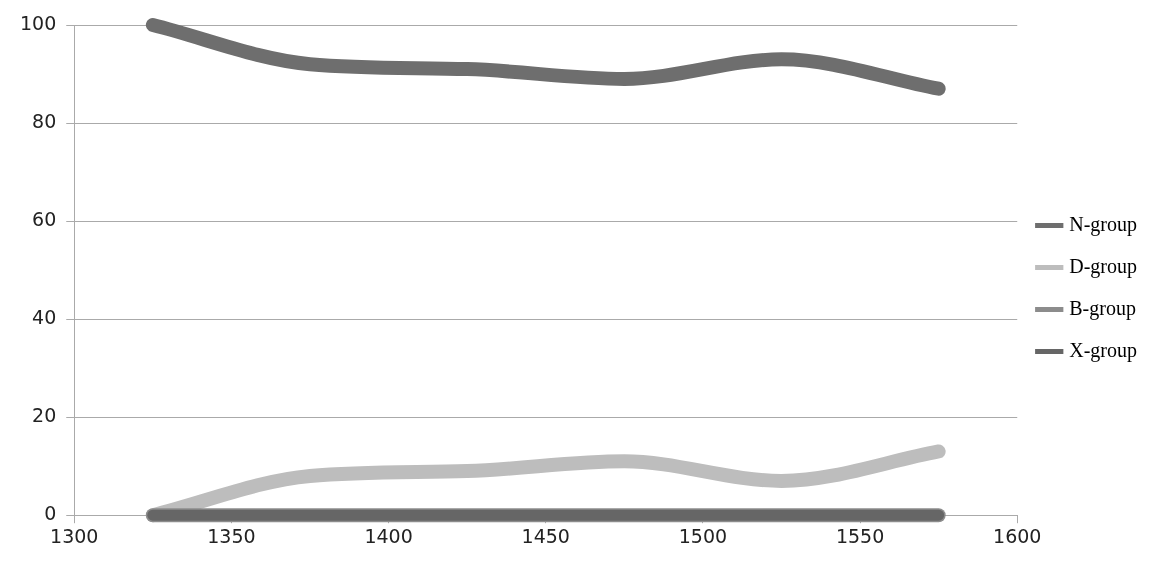 The image size is (1157, 562). Describe the element at coordinates (1103, 224) in the screenshot. I see `legend-label: N-group` at that location.